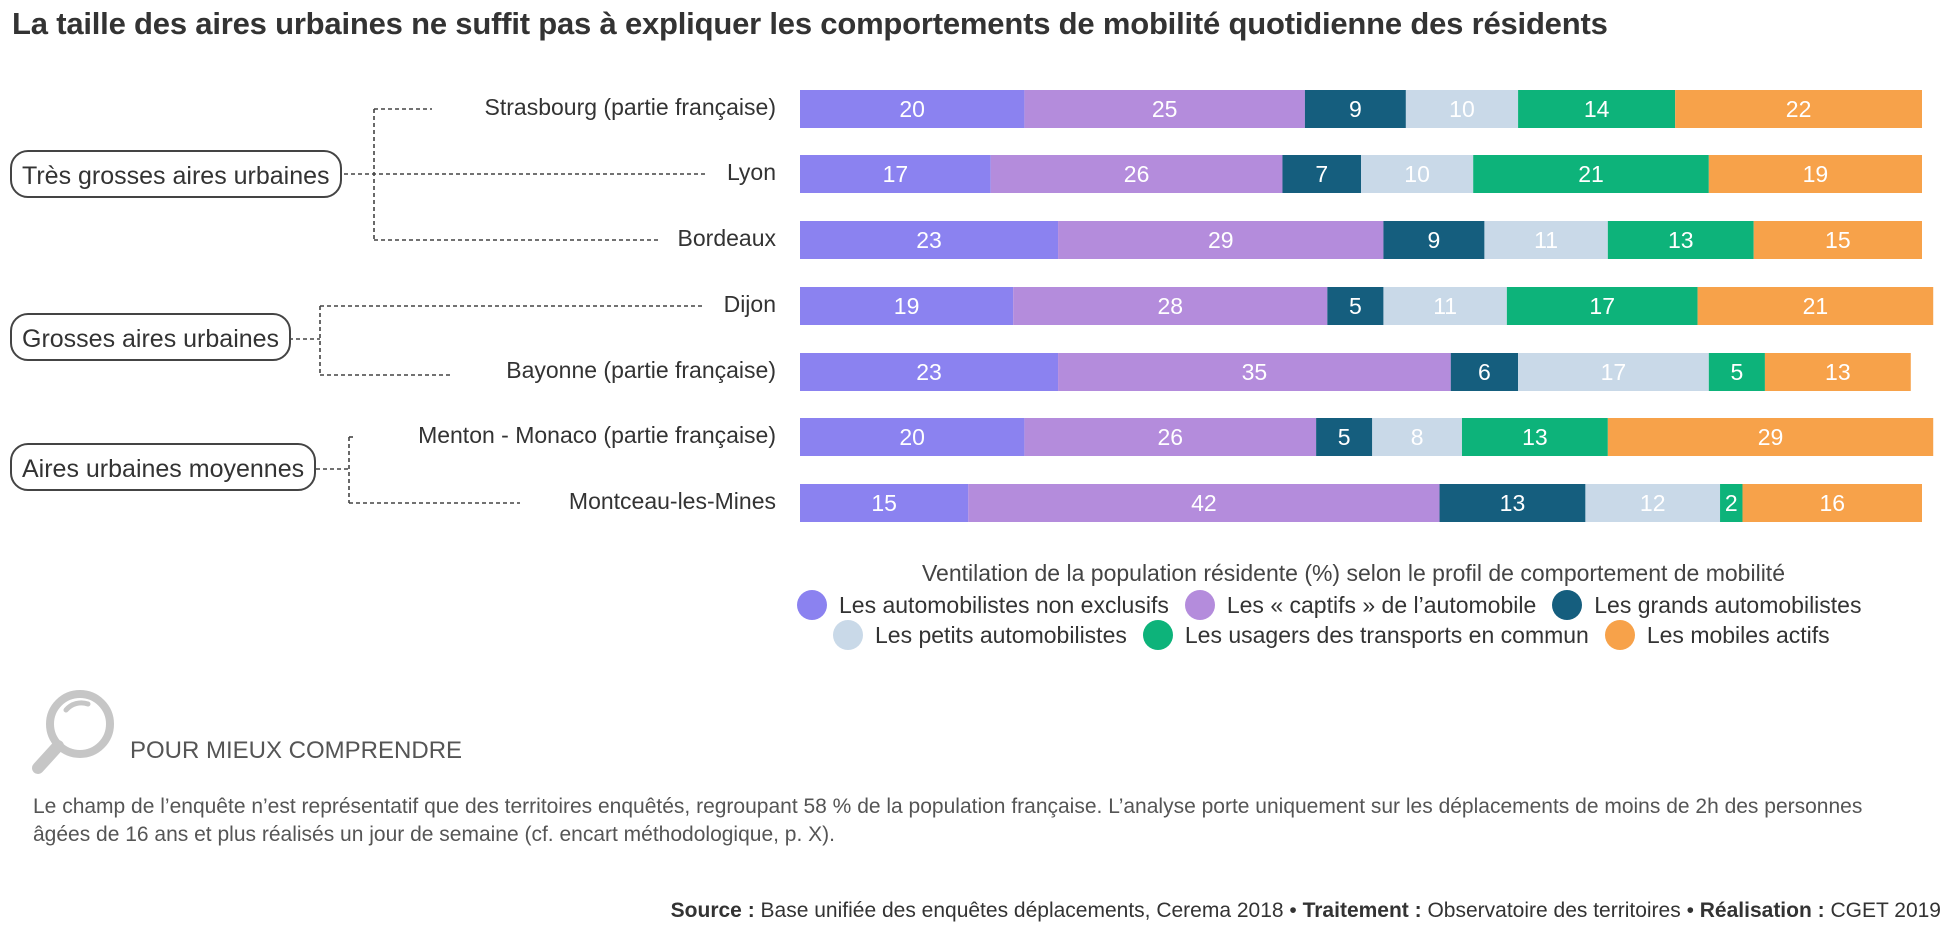 Image resolution: width=1949 pixels, height=934 pixels. Describe the element at coordinates (712, 910) in the screenshot. I see `source-label: Source :` at that location.